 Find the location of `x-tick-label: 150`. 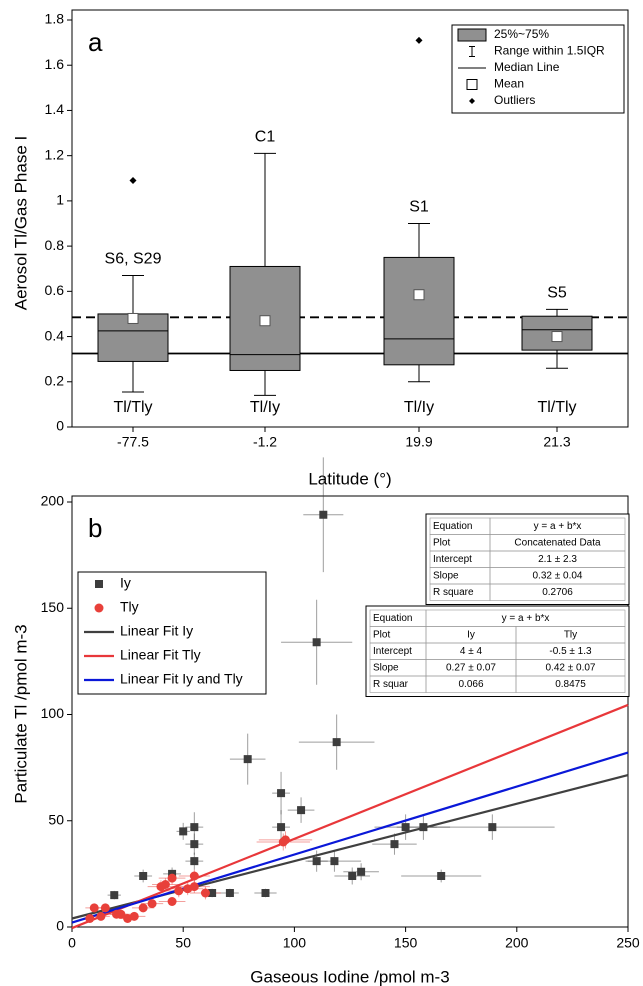

x-tick-label: 150 is located at coordinates (406, 943).